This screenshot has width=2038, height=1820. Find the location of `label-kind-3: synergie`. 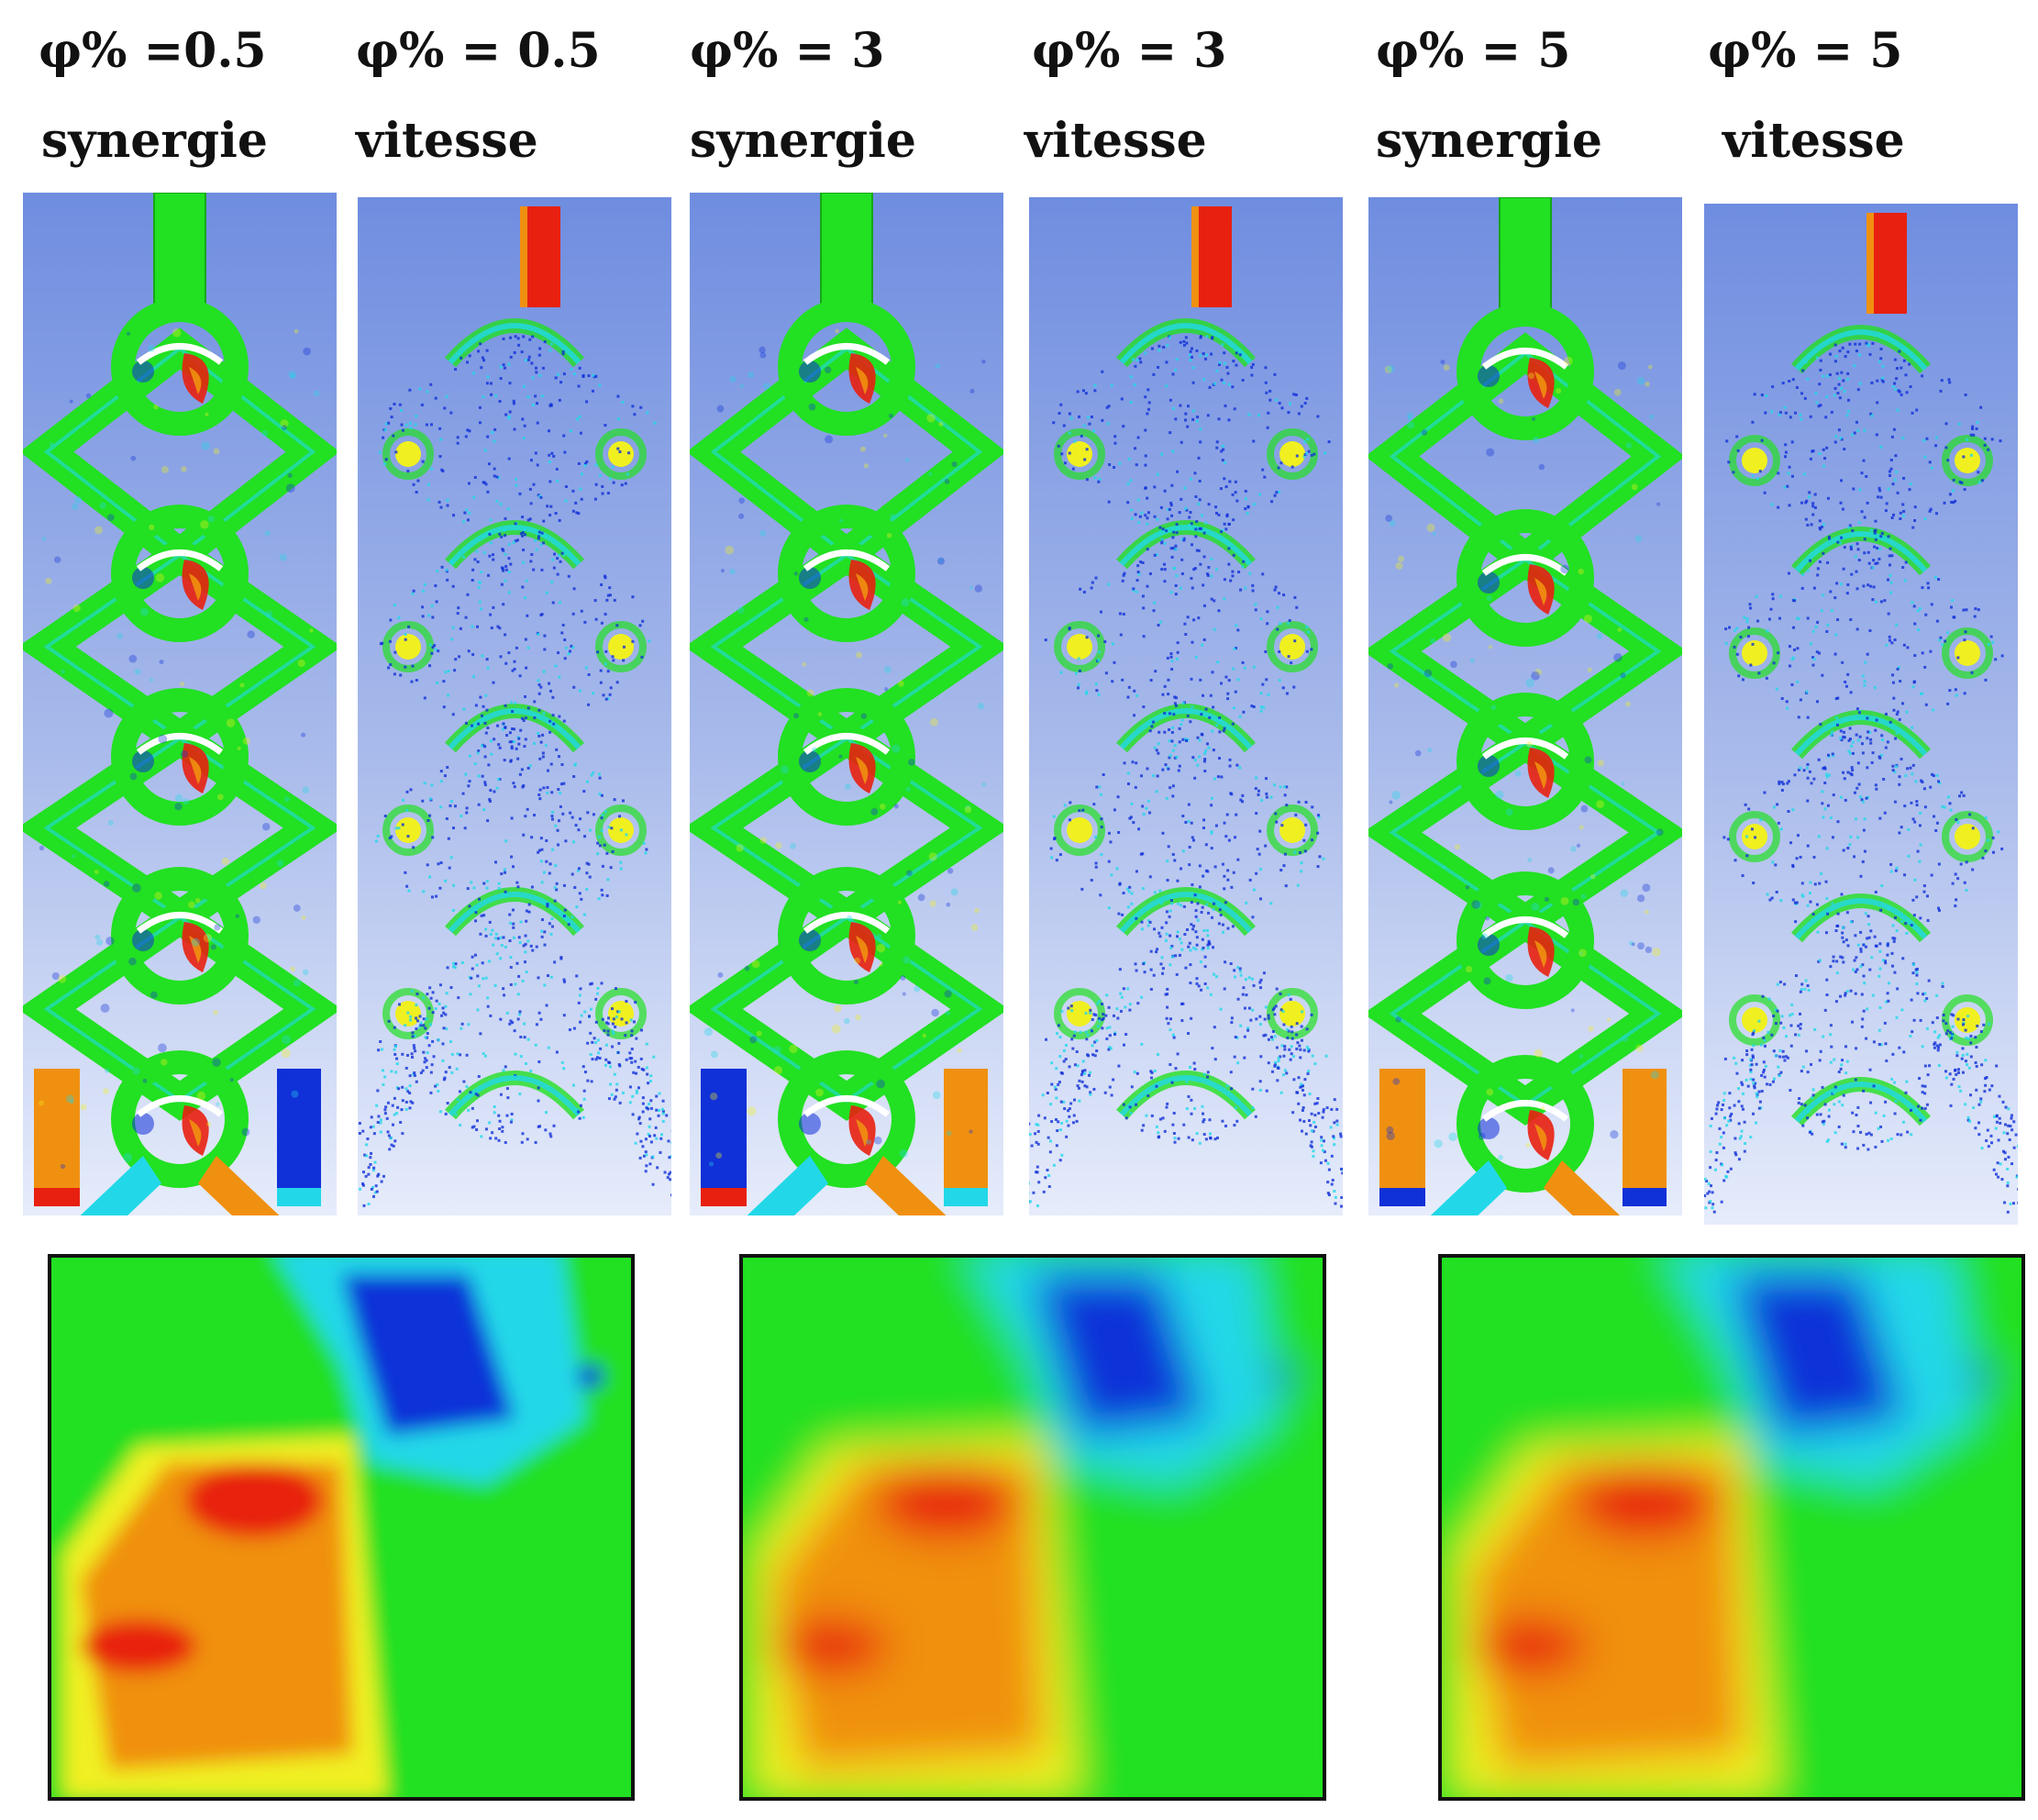

label-kind-3: synergie is located at coordinates (803, 141).